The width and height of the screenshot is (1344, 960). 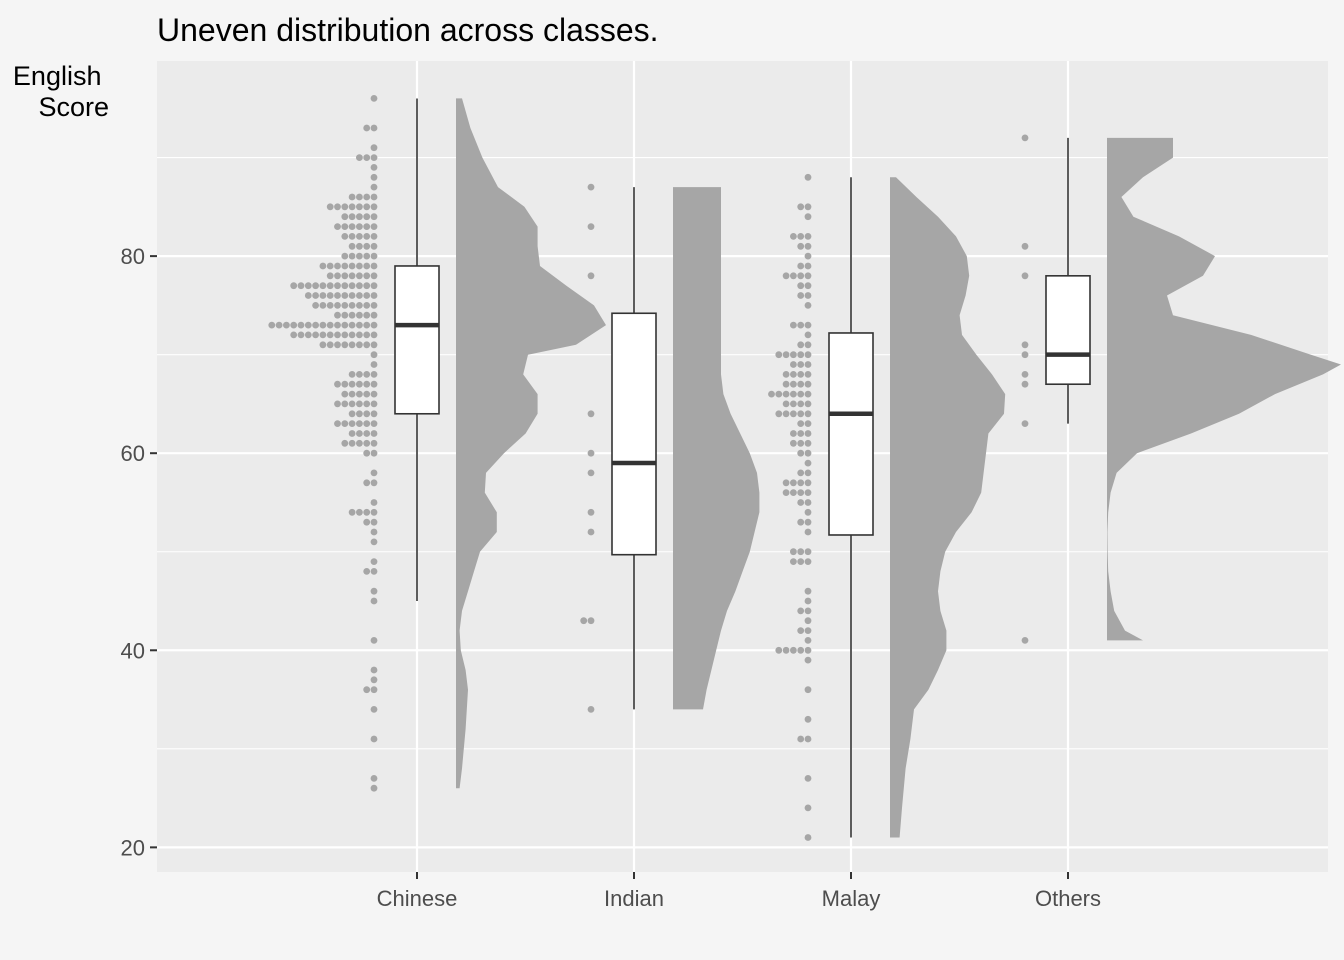 What do you see at coordinates (57, 76) in the screenshot?
I see `y-axis-title-line-1: English` at bounding box center [57, 76].